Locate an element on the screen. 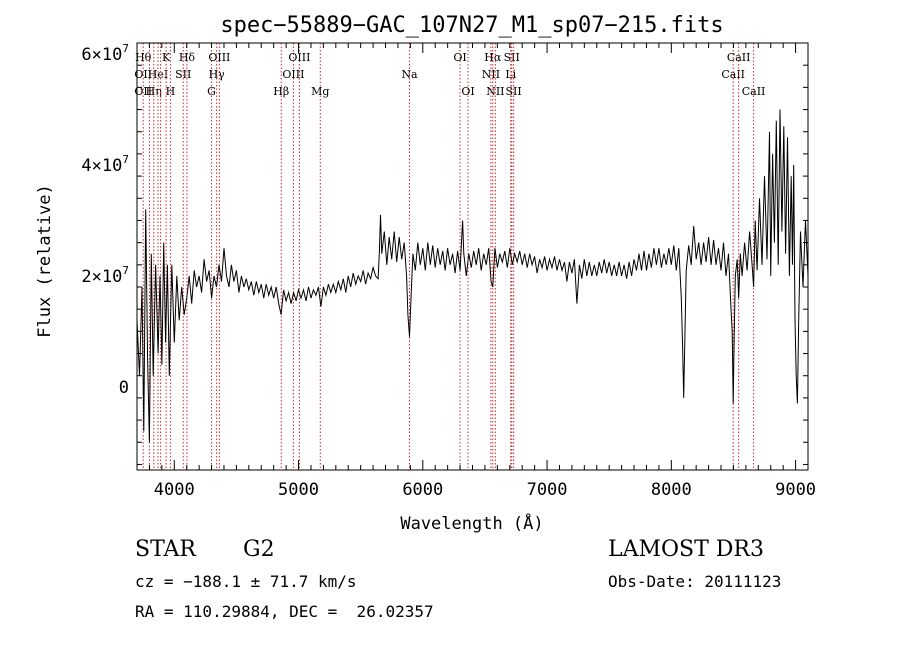 The height and width of the screenshot is (649, 900). chart-title: spec−55889−GAC_107N27_M1_sp07−215.fits is located at coordinates (471, 25).